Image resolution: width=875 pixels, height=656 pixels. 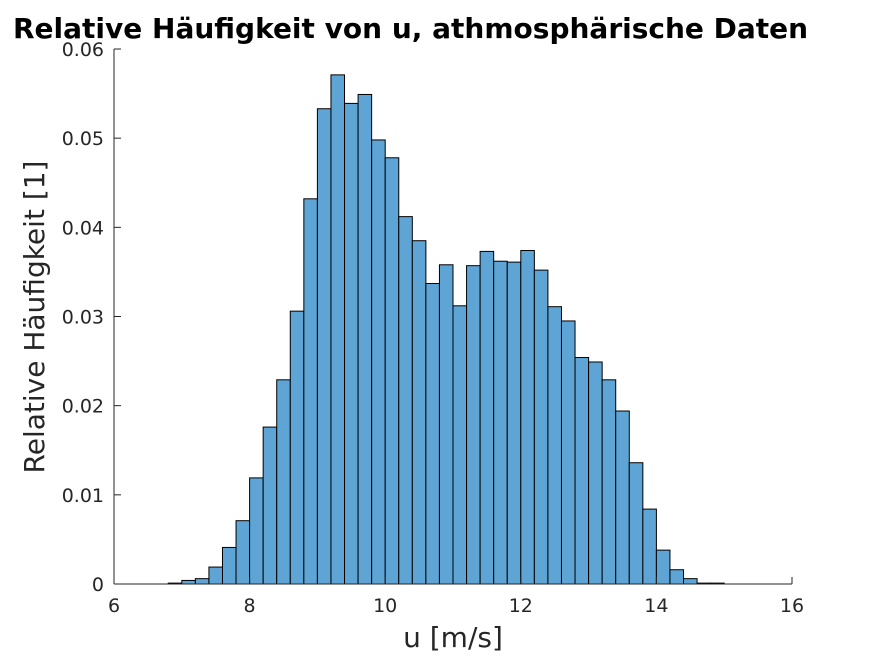 What do you see at coordinates (521, 606) in the screenshot?
I see `x-tick-label: 12` at bounding box center [521, 606].